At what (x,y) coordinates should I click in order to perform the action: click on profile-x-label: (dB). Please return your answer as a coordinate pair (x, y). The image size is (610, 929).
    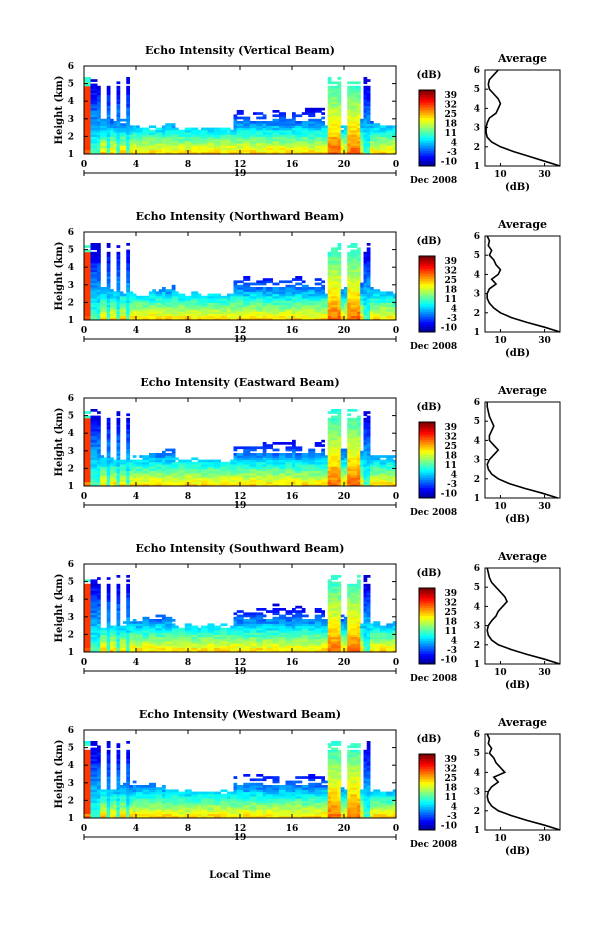
    Looking at the image, I should click on (517, 187).